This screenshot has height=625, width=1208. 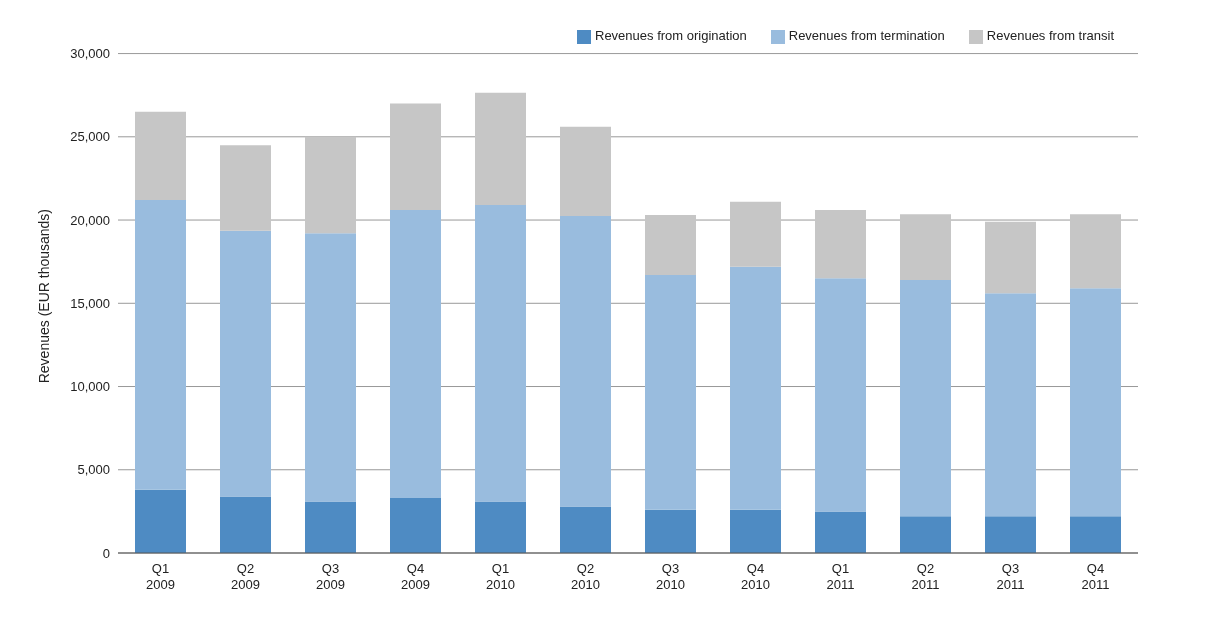 What do you see at coordinates (90, 303) in the screenshot?
I see `y-tick-label: 15,000` at bounding box center [90, 303].